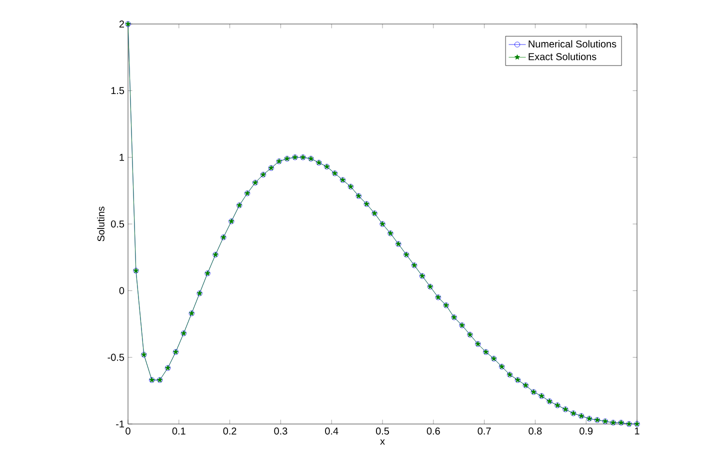 Image resolution: width=719 pixels, height=460 pixels. What do you see at coordinates (100, 224) in the screenshot?
I see `y-axis-title: Solutins` at bounding box center [100, 224].